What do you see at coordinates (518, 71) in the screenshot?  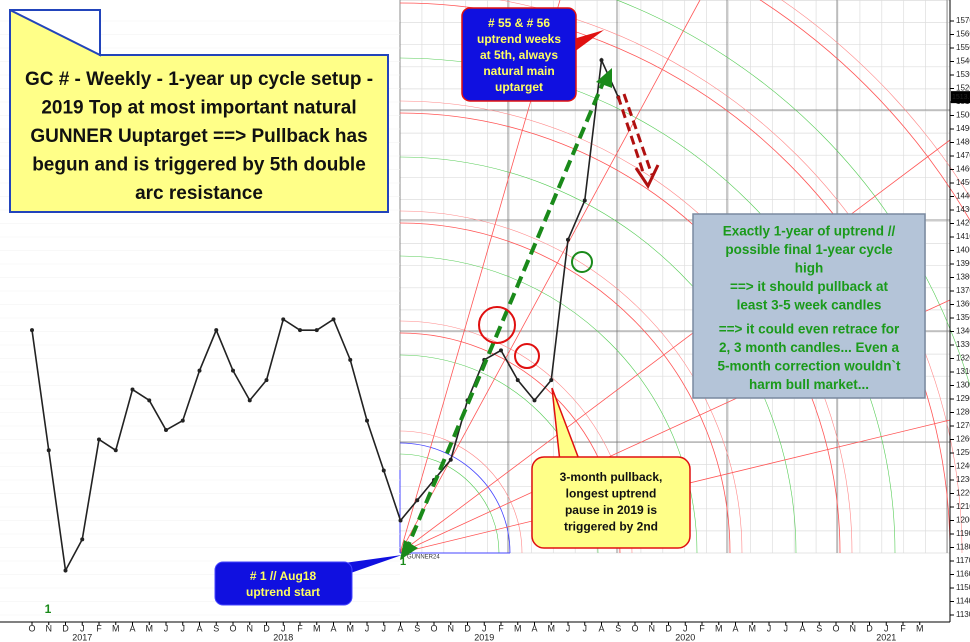 I see `annotation-text: natural main` at bounding box center [518, 71].